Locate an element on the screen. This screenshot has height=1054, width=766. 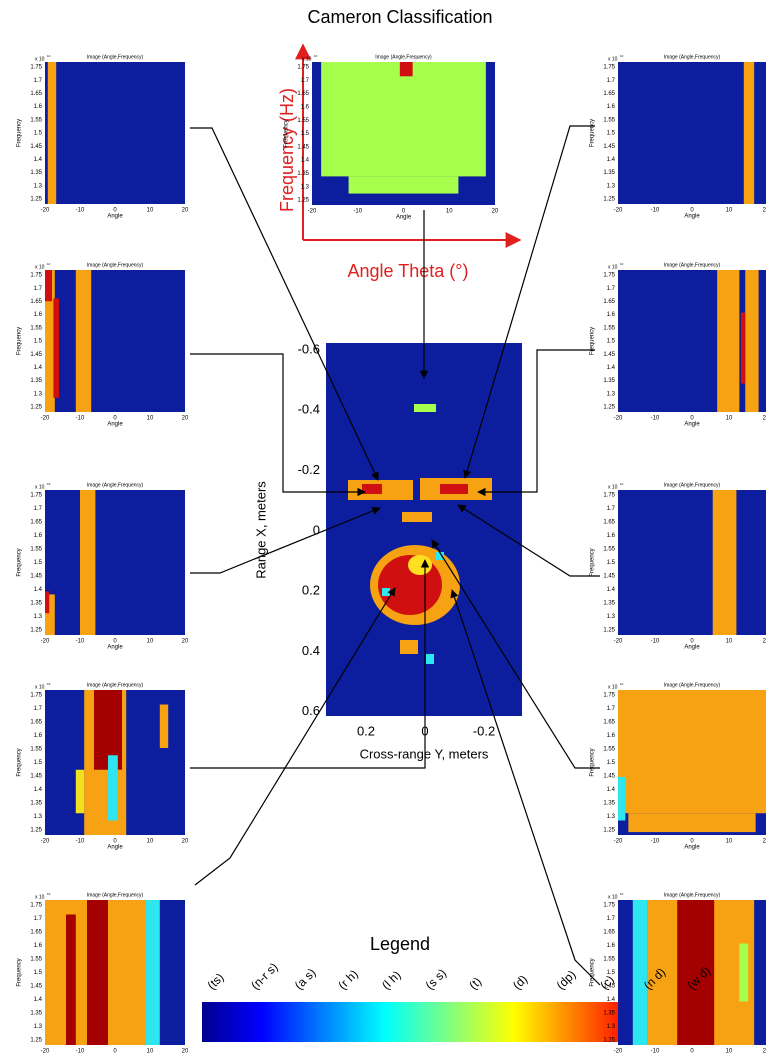
center-y-tick: -0.6 is located at coordinates (309, 348).